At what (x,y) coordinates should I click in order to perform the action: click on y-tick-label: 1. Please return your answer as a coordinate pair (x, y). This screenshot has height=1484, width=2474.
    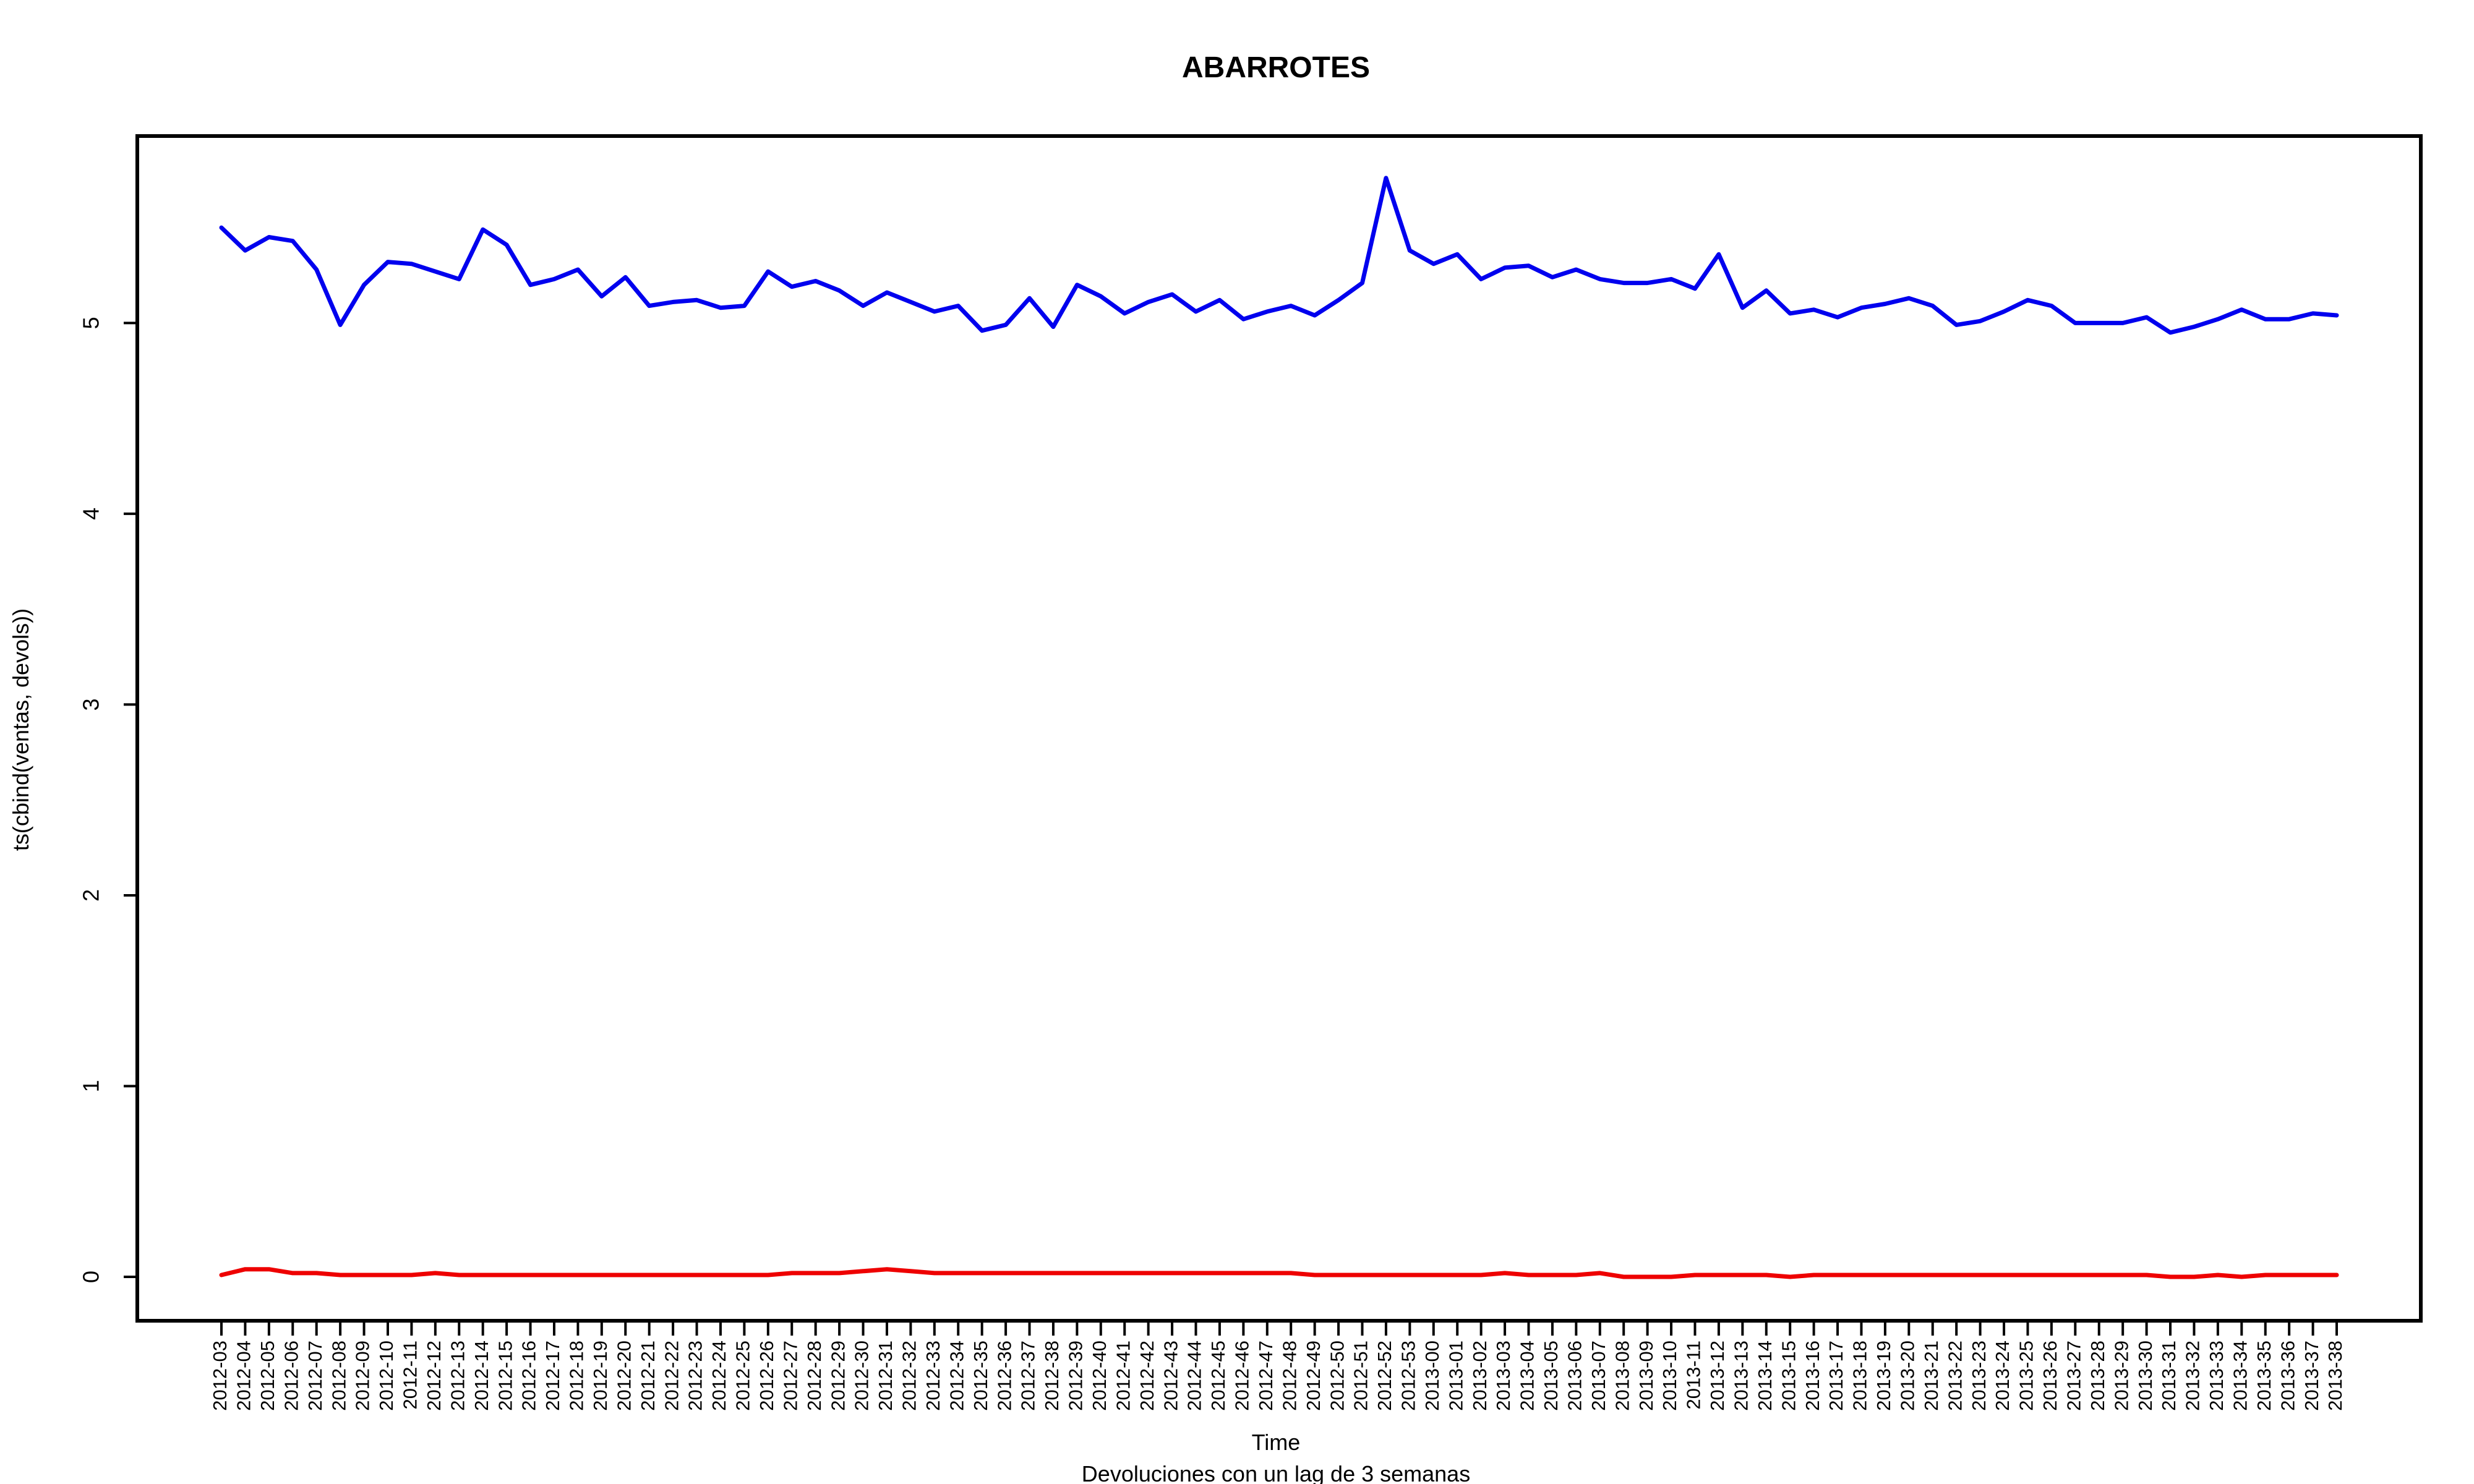
    Looking at the image, I should click on (91, 1086).